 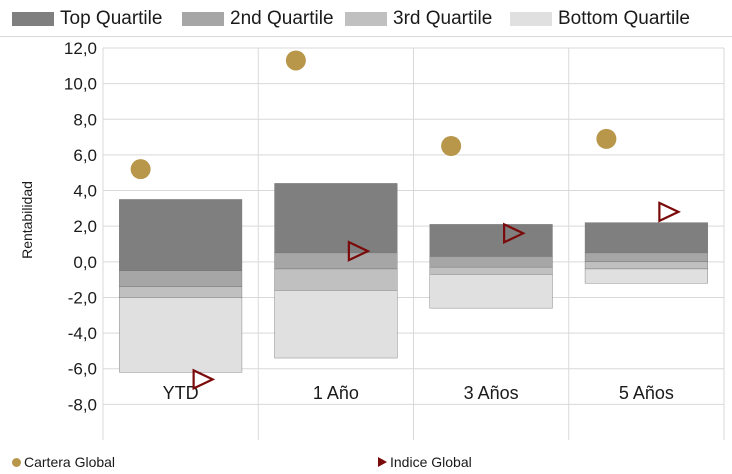 I want to click on legend-item-bottom-quartile: Bottom Quartile, so click(x=600, y=19).